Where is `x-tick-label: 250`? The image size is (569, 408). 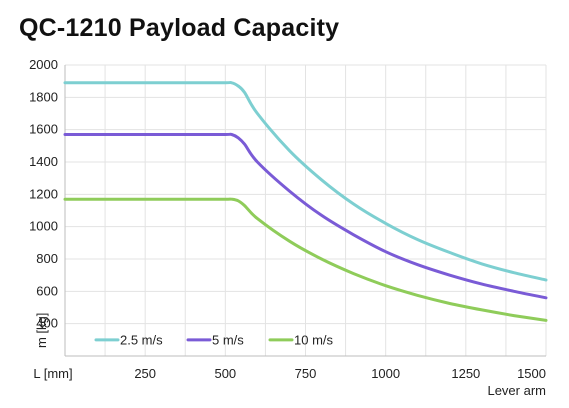
x-tick-label: 250 is located at coordinates (145, 373).